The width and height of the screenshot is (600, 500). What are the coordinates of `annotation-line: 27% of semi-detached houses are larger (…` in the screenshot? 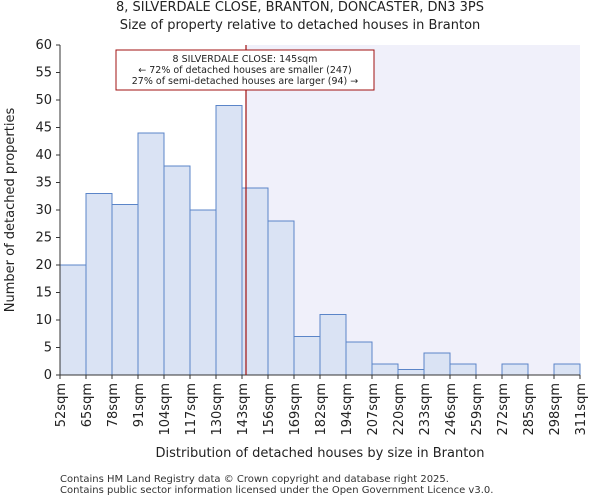 It's located at (245, 81).